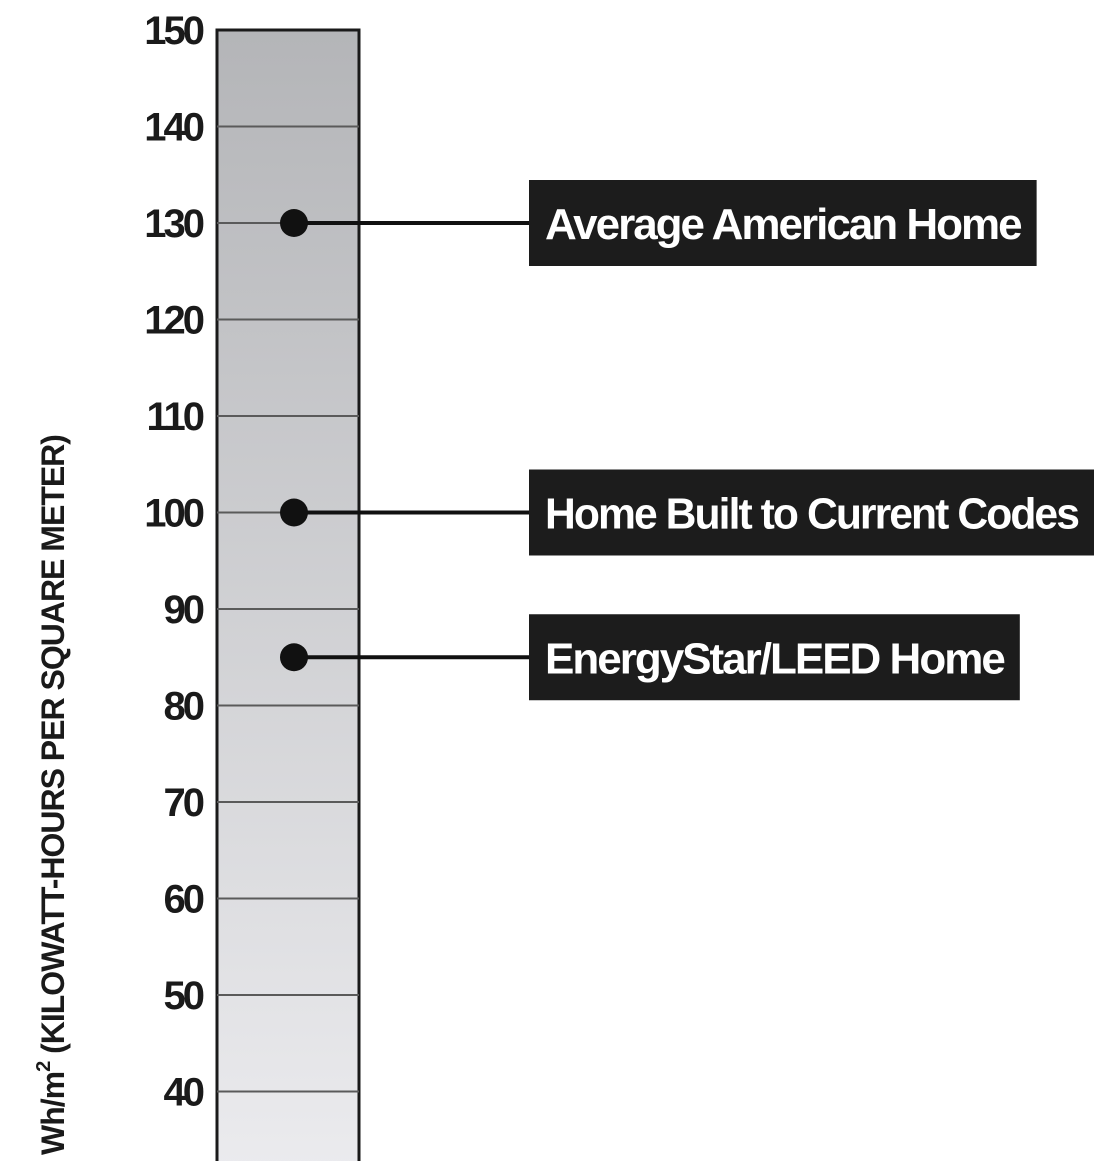  Describe the element at coordinates (174, 417) in the screenshot. I see `y-tick-label-110: 110` at that location.